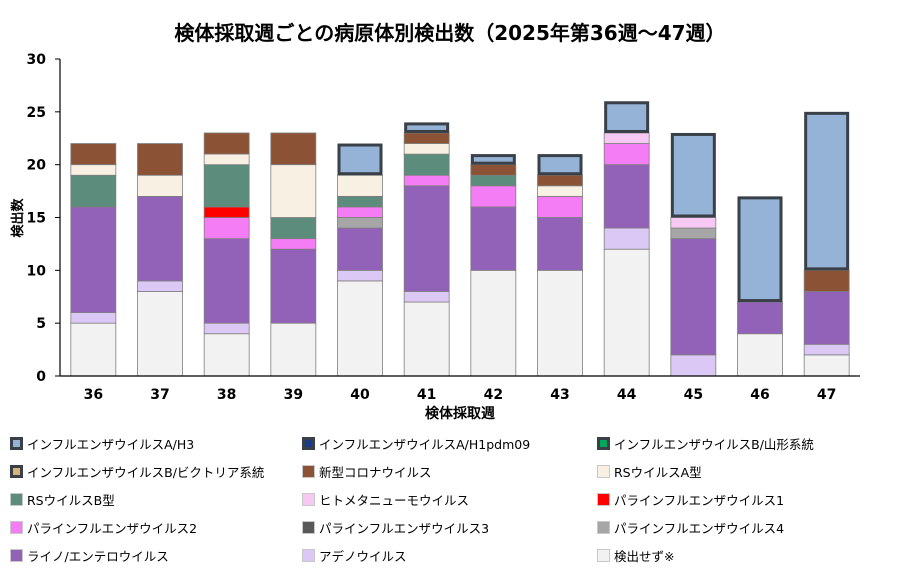  I want to click on legend-item: インフルエンザウイルスB/山形系統, so click(705, 443).